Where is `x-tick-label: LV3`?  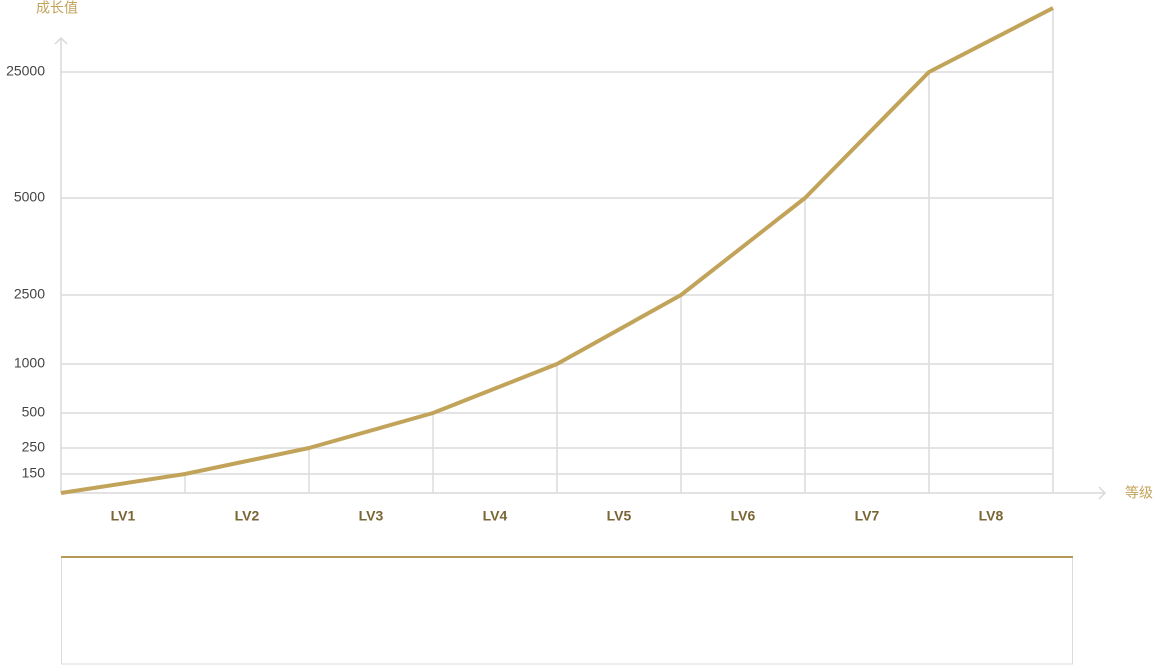
x-tick-label: LV3 is located at coordinates (371, 516).